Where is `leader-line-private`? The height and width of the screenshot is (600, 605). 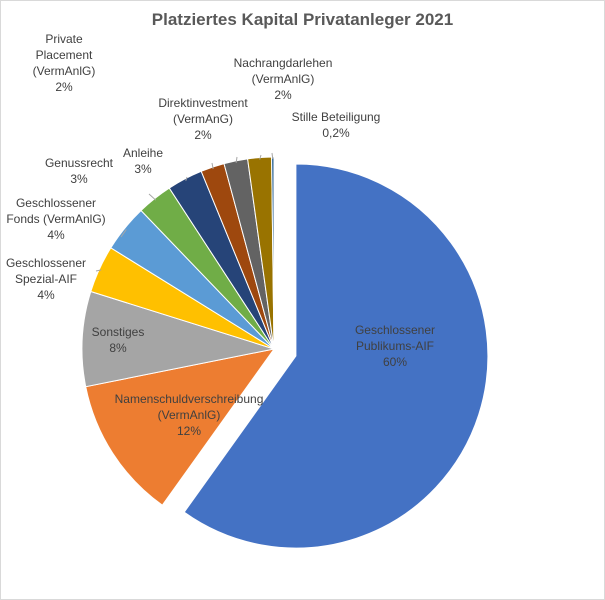 leader-line-private is located at coordinates (212, 166).